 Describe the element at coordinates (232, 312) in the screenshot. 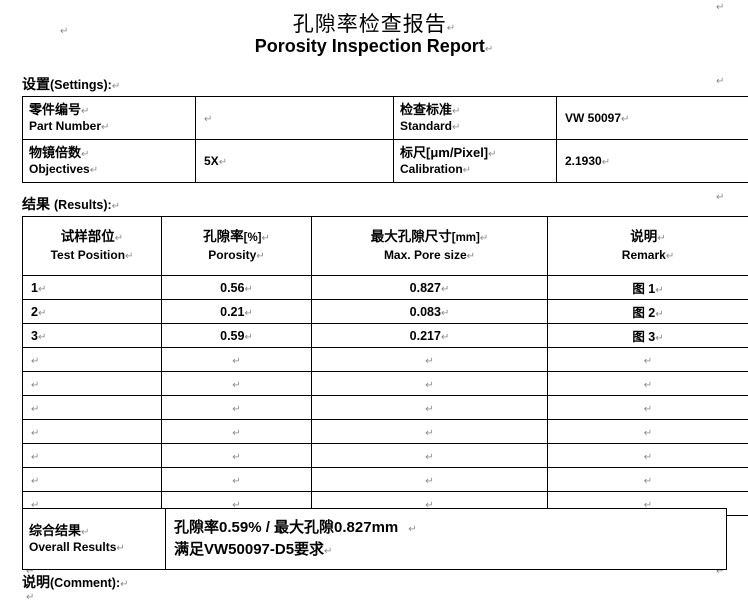

I see `cell-text: 0.21` at that location.